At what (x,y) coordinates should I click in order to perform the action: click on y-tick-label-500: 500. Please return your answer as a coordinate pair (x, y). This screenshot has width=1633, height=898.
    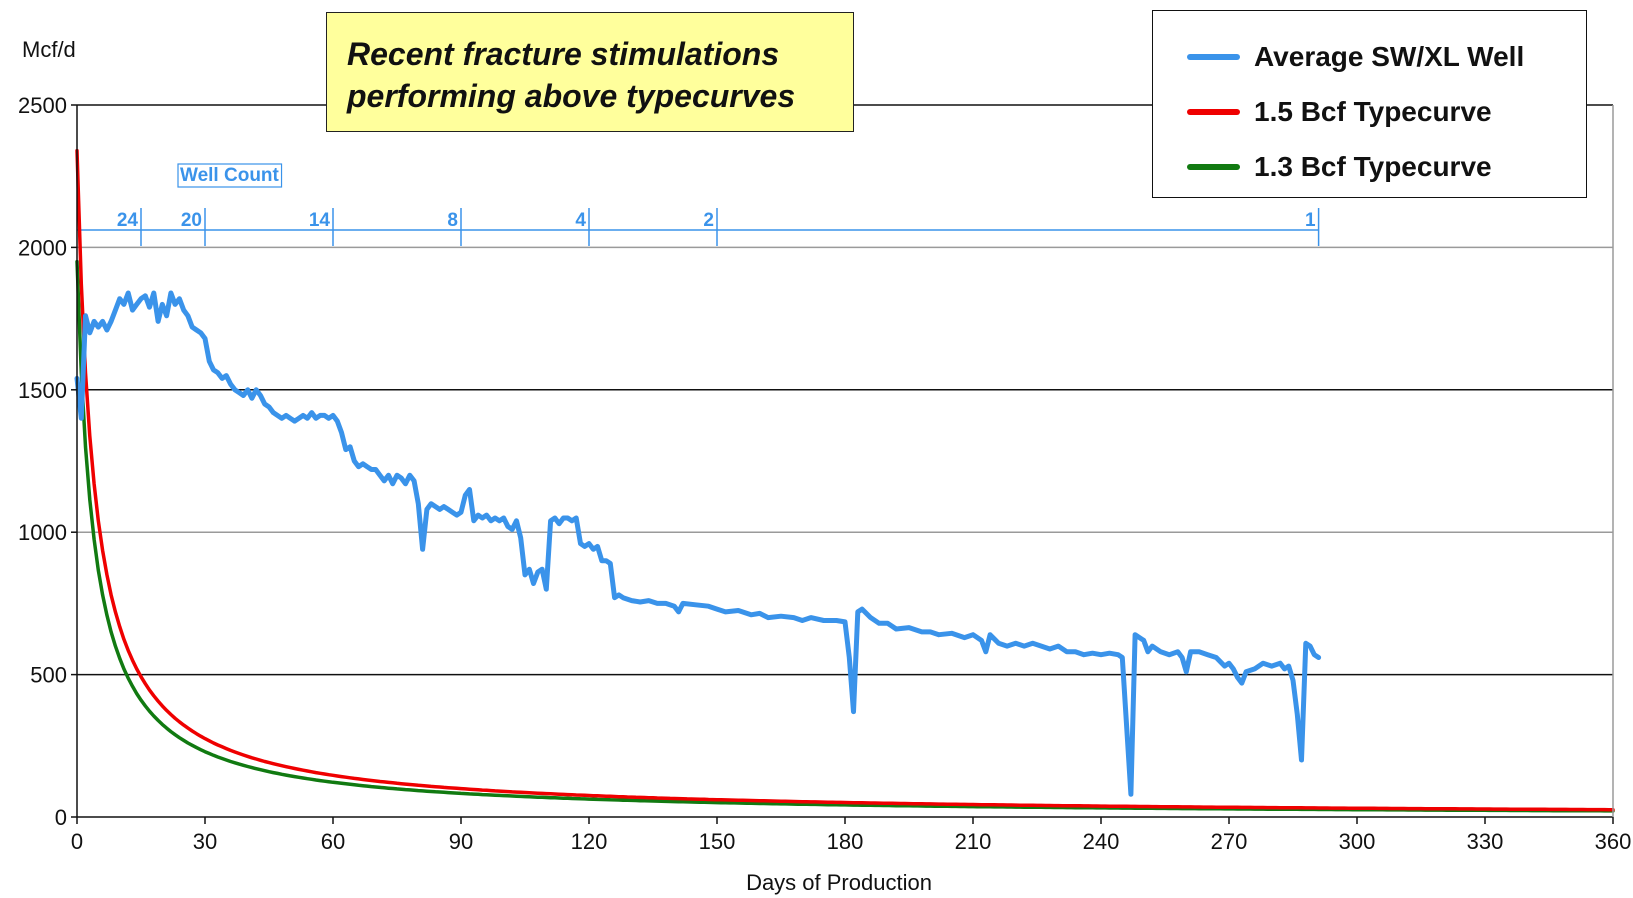
    Looking at the image, I should click on (48, 675).